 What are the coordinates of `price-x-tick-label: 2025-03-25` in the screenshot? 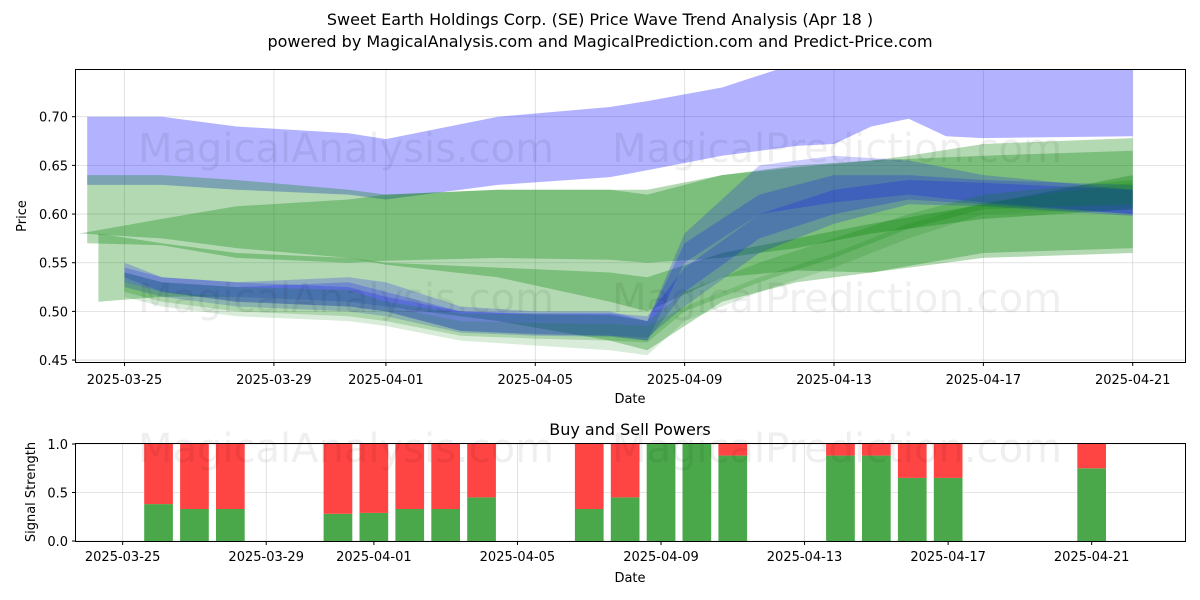 It's located at (125, 380).